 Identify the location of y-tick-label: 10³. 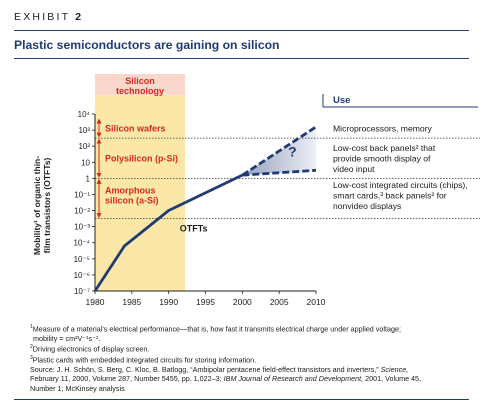
(84, 130).